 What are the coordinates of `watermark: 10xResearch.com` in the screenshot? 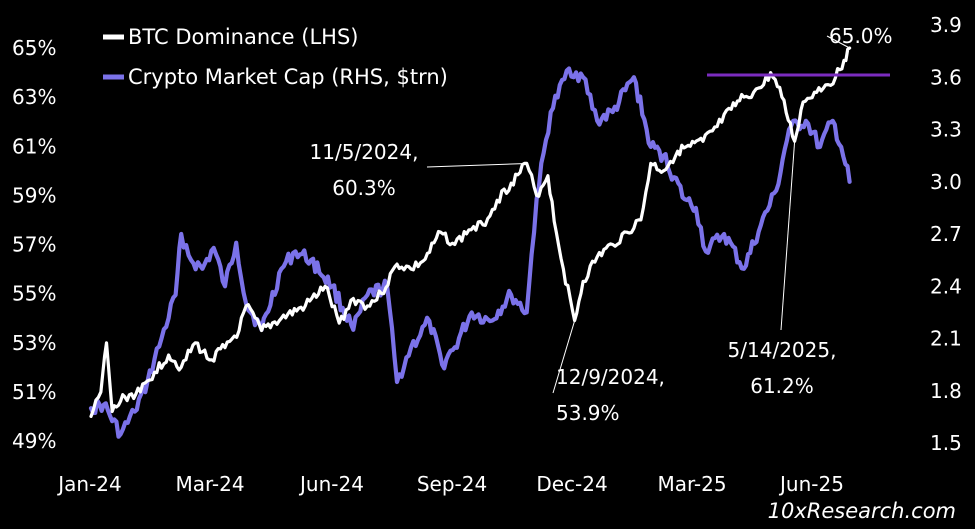 It's located at (862, 511).